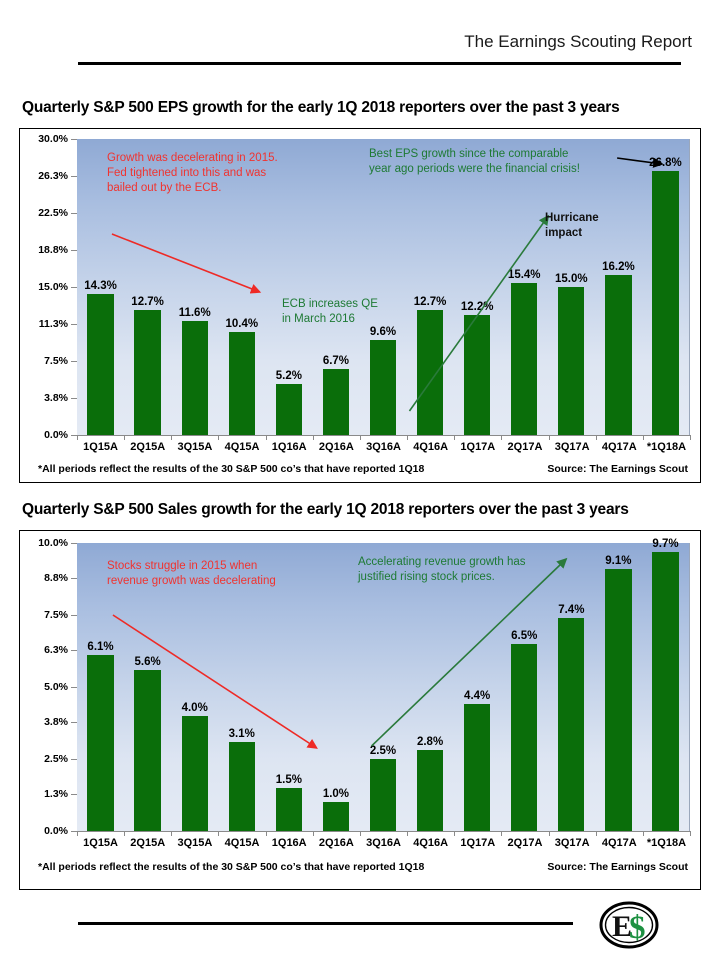  Describe the element at coordinates (56, 649) in the screenshot. I see `y-axis-tick-label: 6.3%` at that location.